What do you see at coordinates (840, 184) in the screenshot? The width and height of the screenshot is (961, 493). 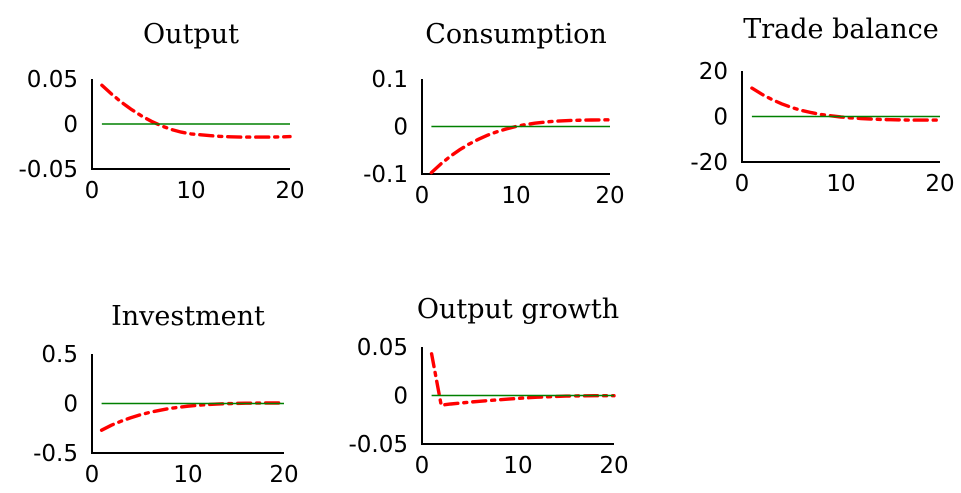 I see `xtick-label-trade-balance: 10` at bounding box center [840, 184].